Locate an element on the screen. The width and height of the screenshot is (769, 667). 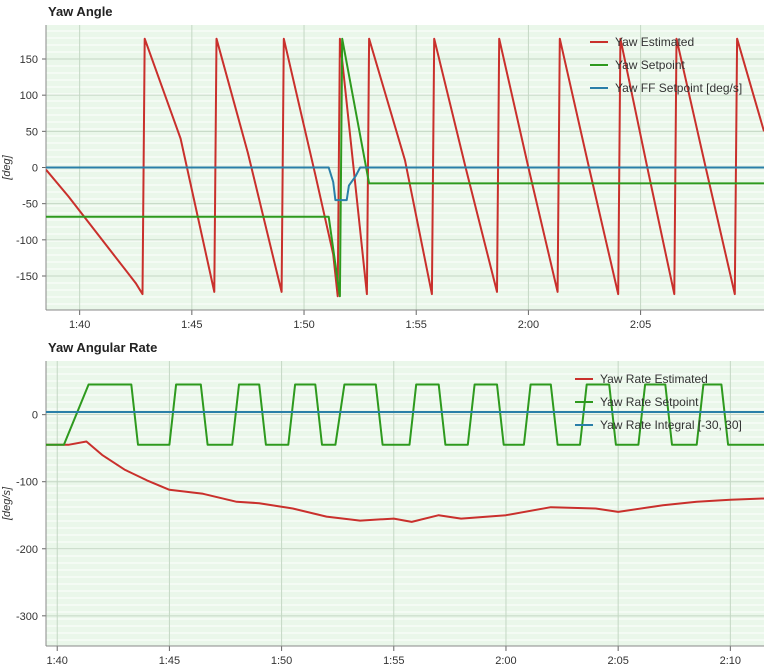
legend-label: Yaw Rate Integral [-30, 30] is located at coordinates (671, 425).